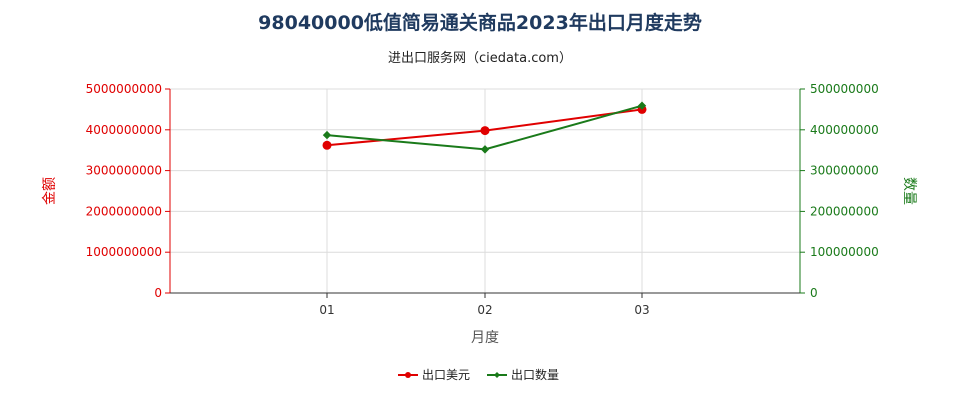 Image resolution: width=960 pixels, height=400 pixels. I want to click on y-tick-left: 5000000000, so click(124, 89).